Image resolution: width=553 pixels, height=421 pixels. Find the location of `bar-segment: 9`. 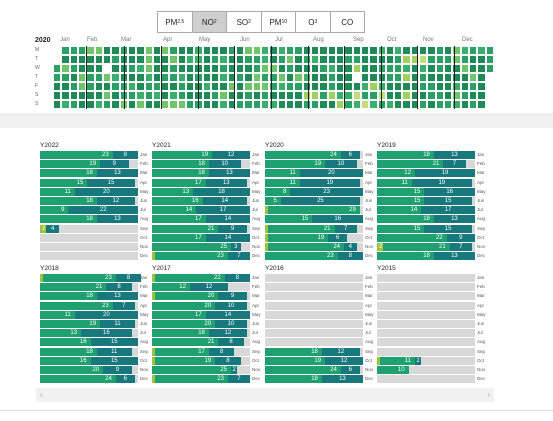

bar-segment: 9 is located at coordinates (54, 210).